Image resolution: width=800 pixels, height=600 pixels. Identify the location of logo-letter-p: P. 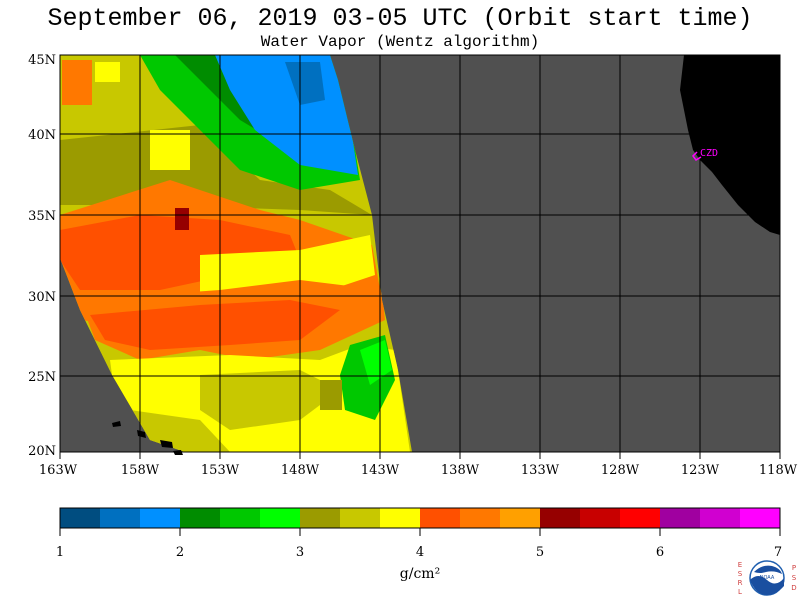
(794, 568).